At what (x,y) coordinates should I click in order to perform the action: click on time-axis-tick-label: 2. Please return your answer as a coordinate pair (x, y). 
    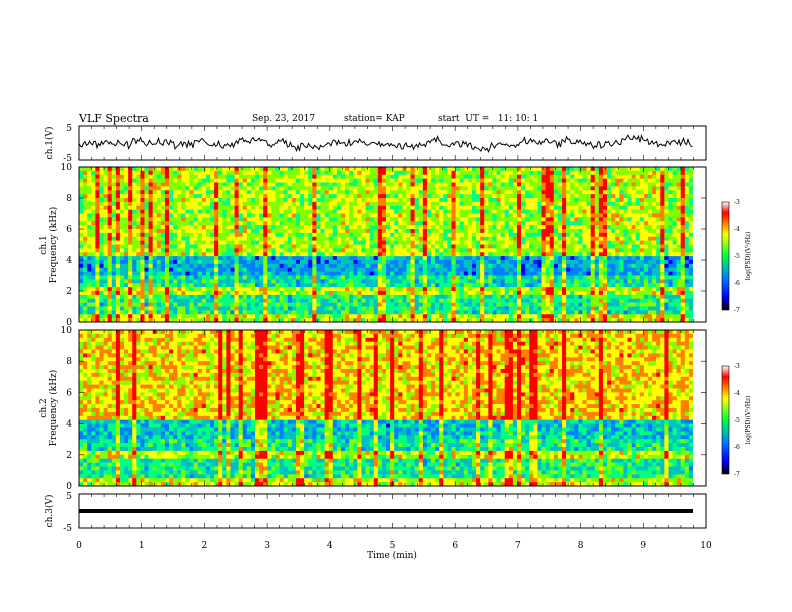
    Looking at the image, I should click on (205, 546).